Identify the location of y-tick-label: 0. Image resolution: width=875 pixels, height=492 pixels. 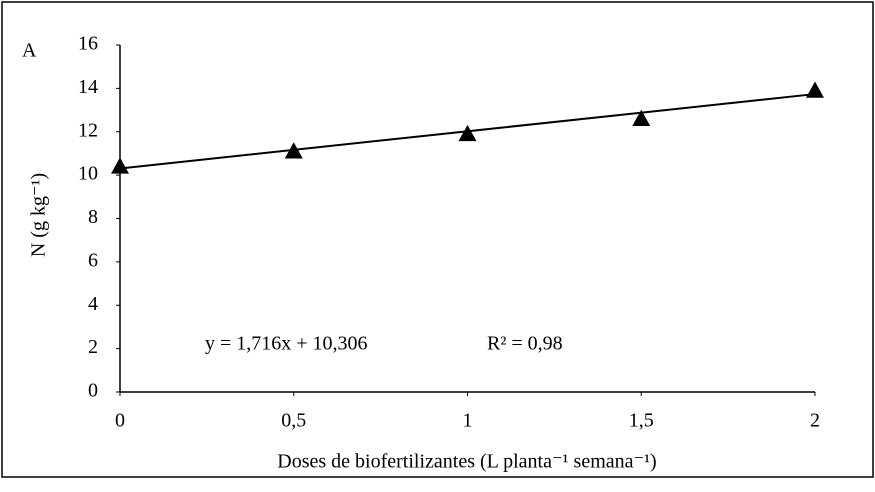
(93, 391).